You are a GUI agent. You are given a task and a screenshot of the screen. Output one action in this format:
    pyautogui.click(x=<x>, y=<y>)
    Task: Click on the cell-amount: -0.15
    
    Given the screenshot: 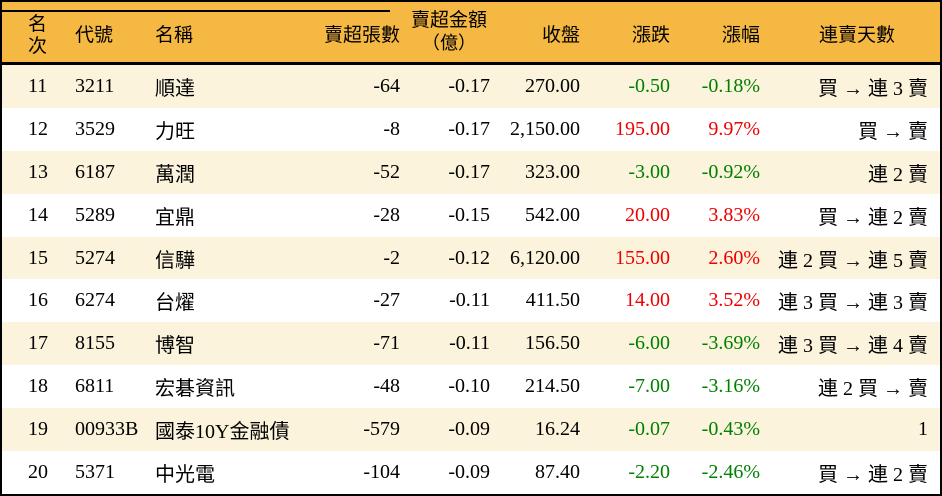 What is the action you would take?
    pyautogui.click(x=469, y=214)
    